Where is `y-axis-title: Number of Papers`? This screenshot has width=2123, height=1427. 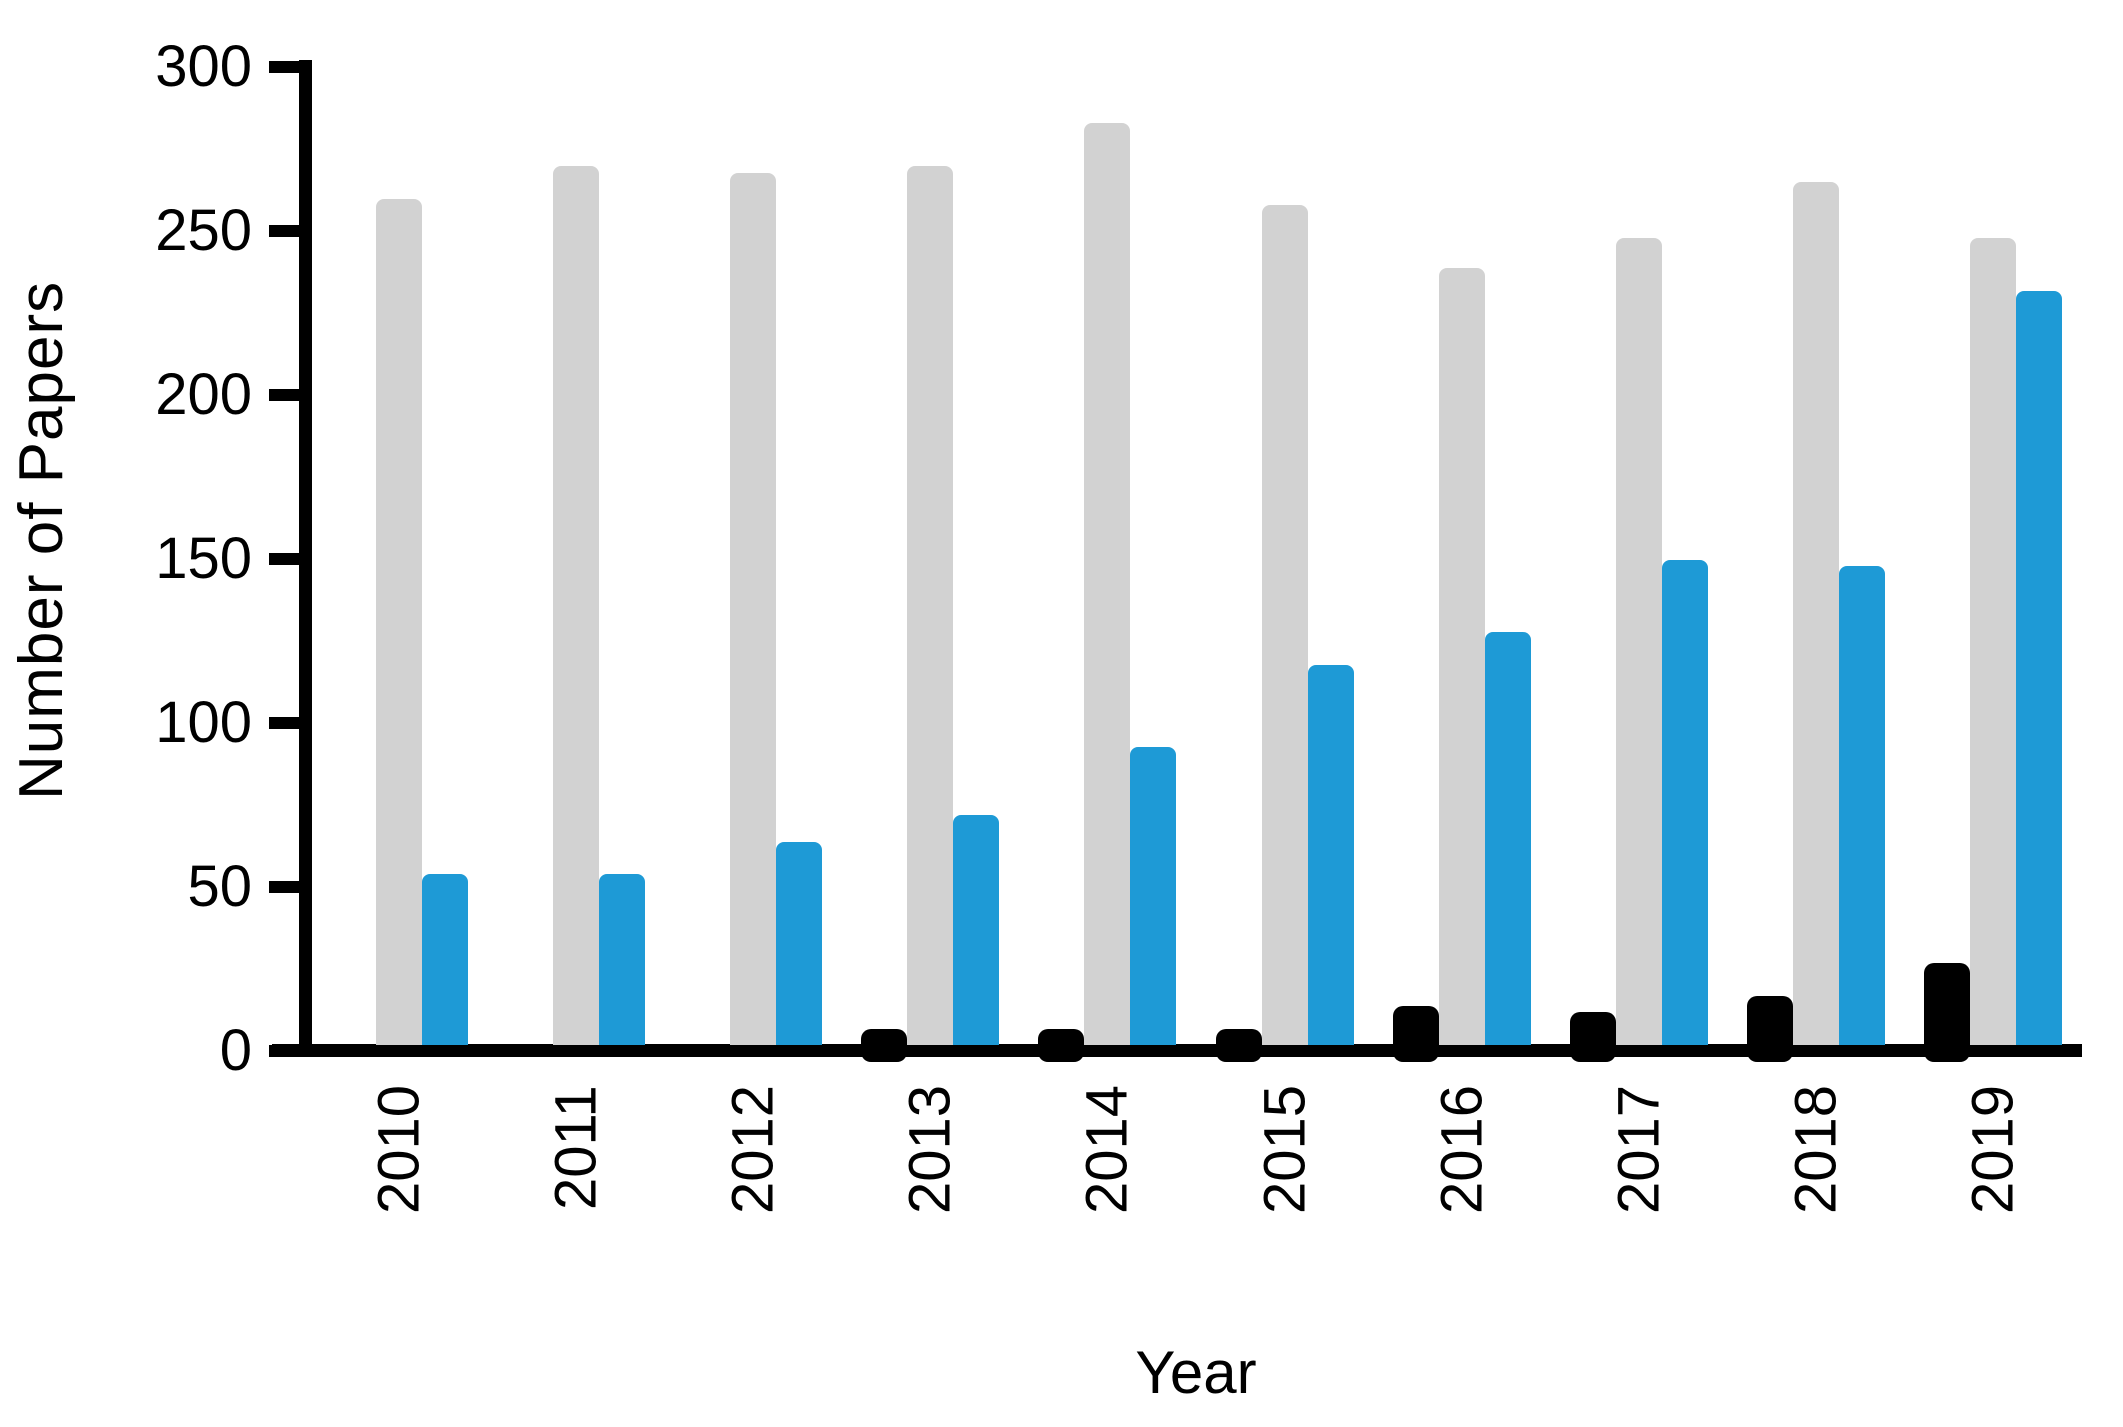 y-axis-title: Number of Papers is located at coordinates (41, 540).